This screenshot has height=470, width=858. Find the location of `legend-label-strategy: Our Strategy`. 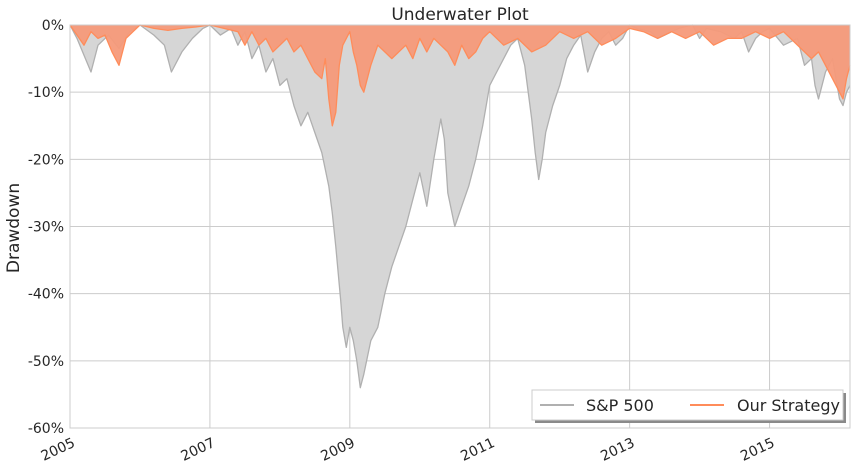

legend-label-strategy: Our Strategy is located at coordinates (788, 405).